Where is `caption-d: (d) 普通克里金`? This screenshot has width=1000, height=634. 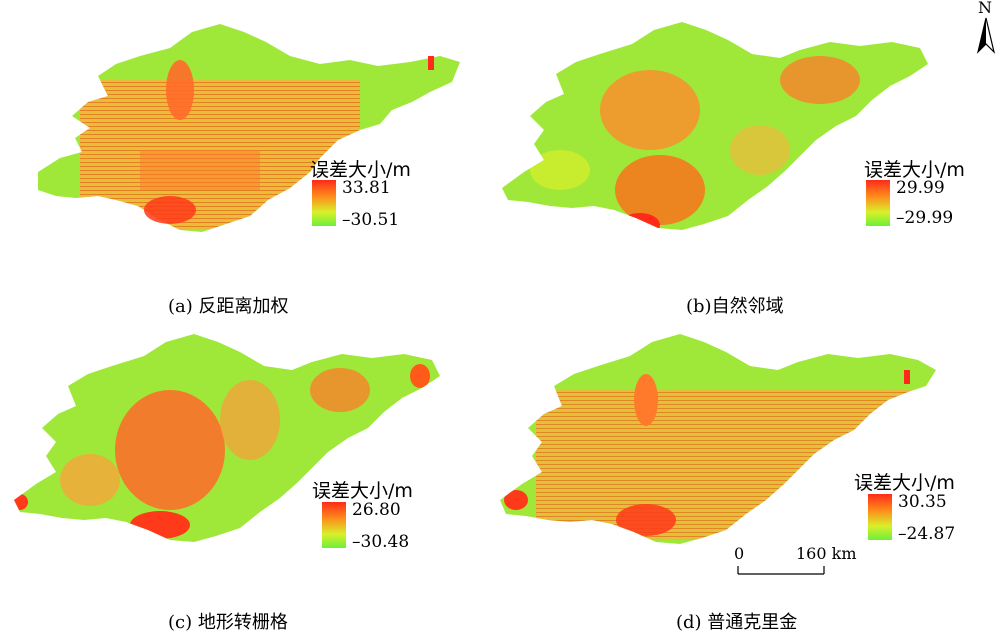 caption-d: (d) 普通克里金 is located at coordinates (737, 622).